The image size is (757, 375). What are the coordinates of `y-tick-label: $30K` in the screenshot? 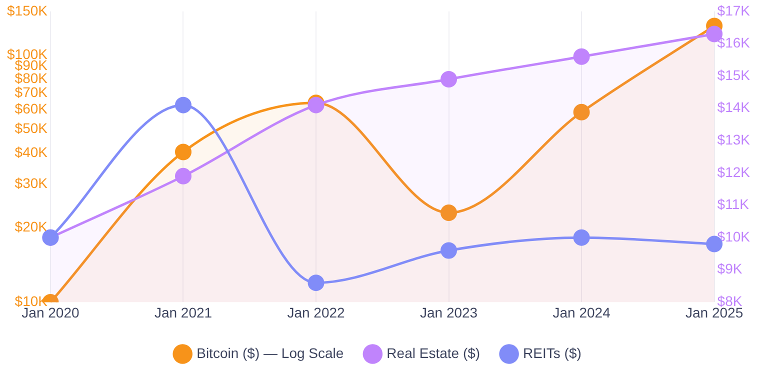 It's located at (31, 183).